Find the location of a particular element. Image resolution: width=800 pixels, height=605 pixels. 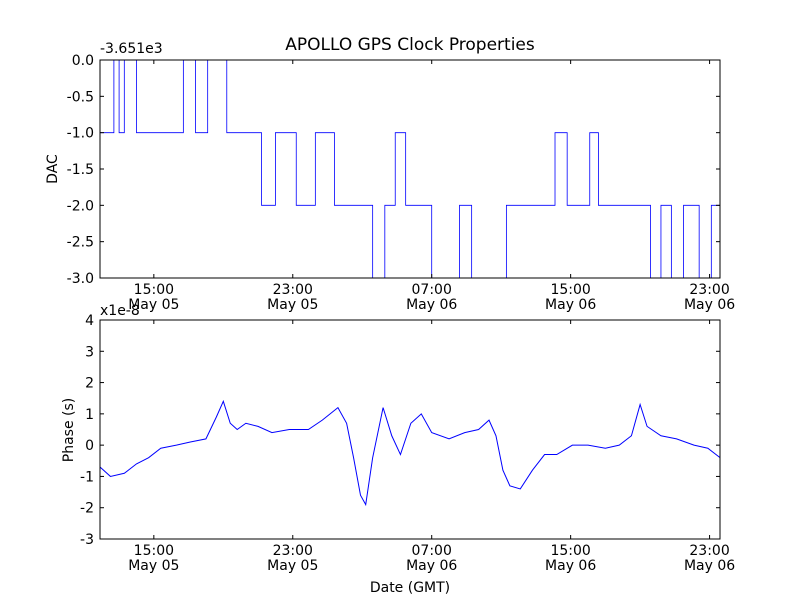

chart-title: APOLLO GPS Clock Properties is located at coordinates (410, 45).